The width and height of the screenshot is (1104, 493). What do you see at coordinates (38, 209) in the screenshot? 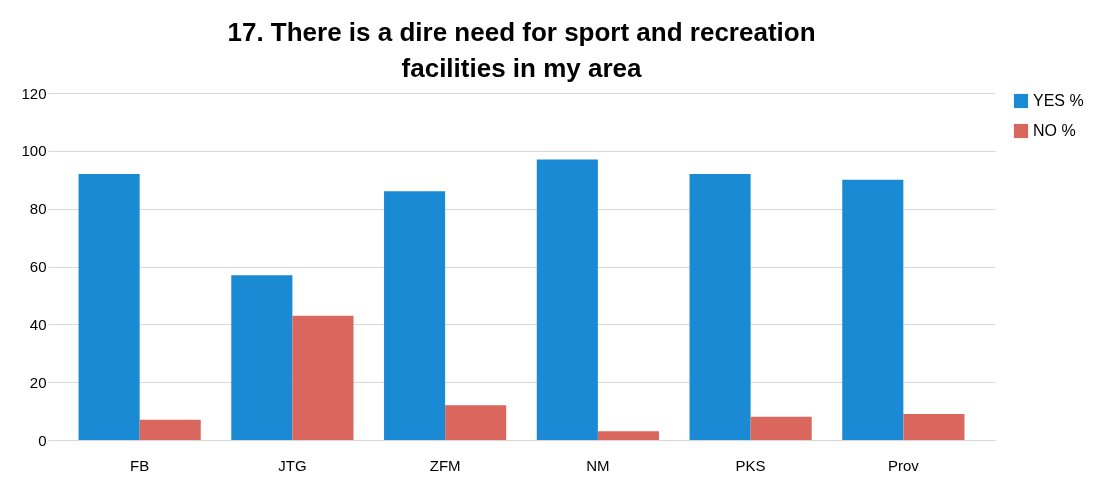
I see `y-tick-label: 80` at bounding box center [38, 209].